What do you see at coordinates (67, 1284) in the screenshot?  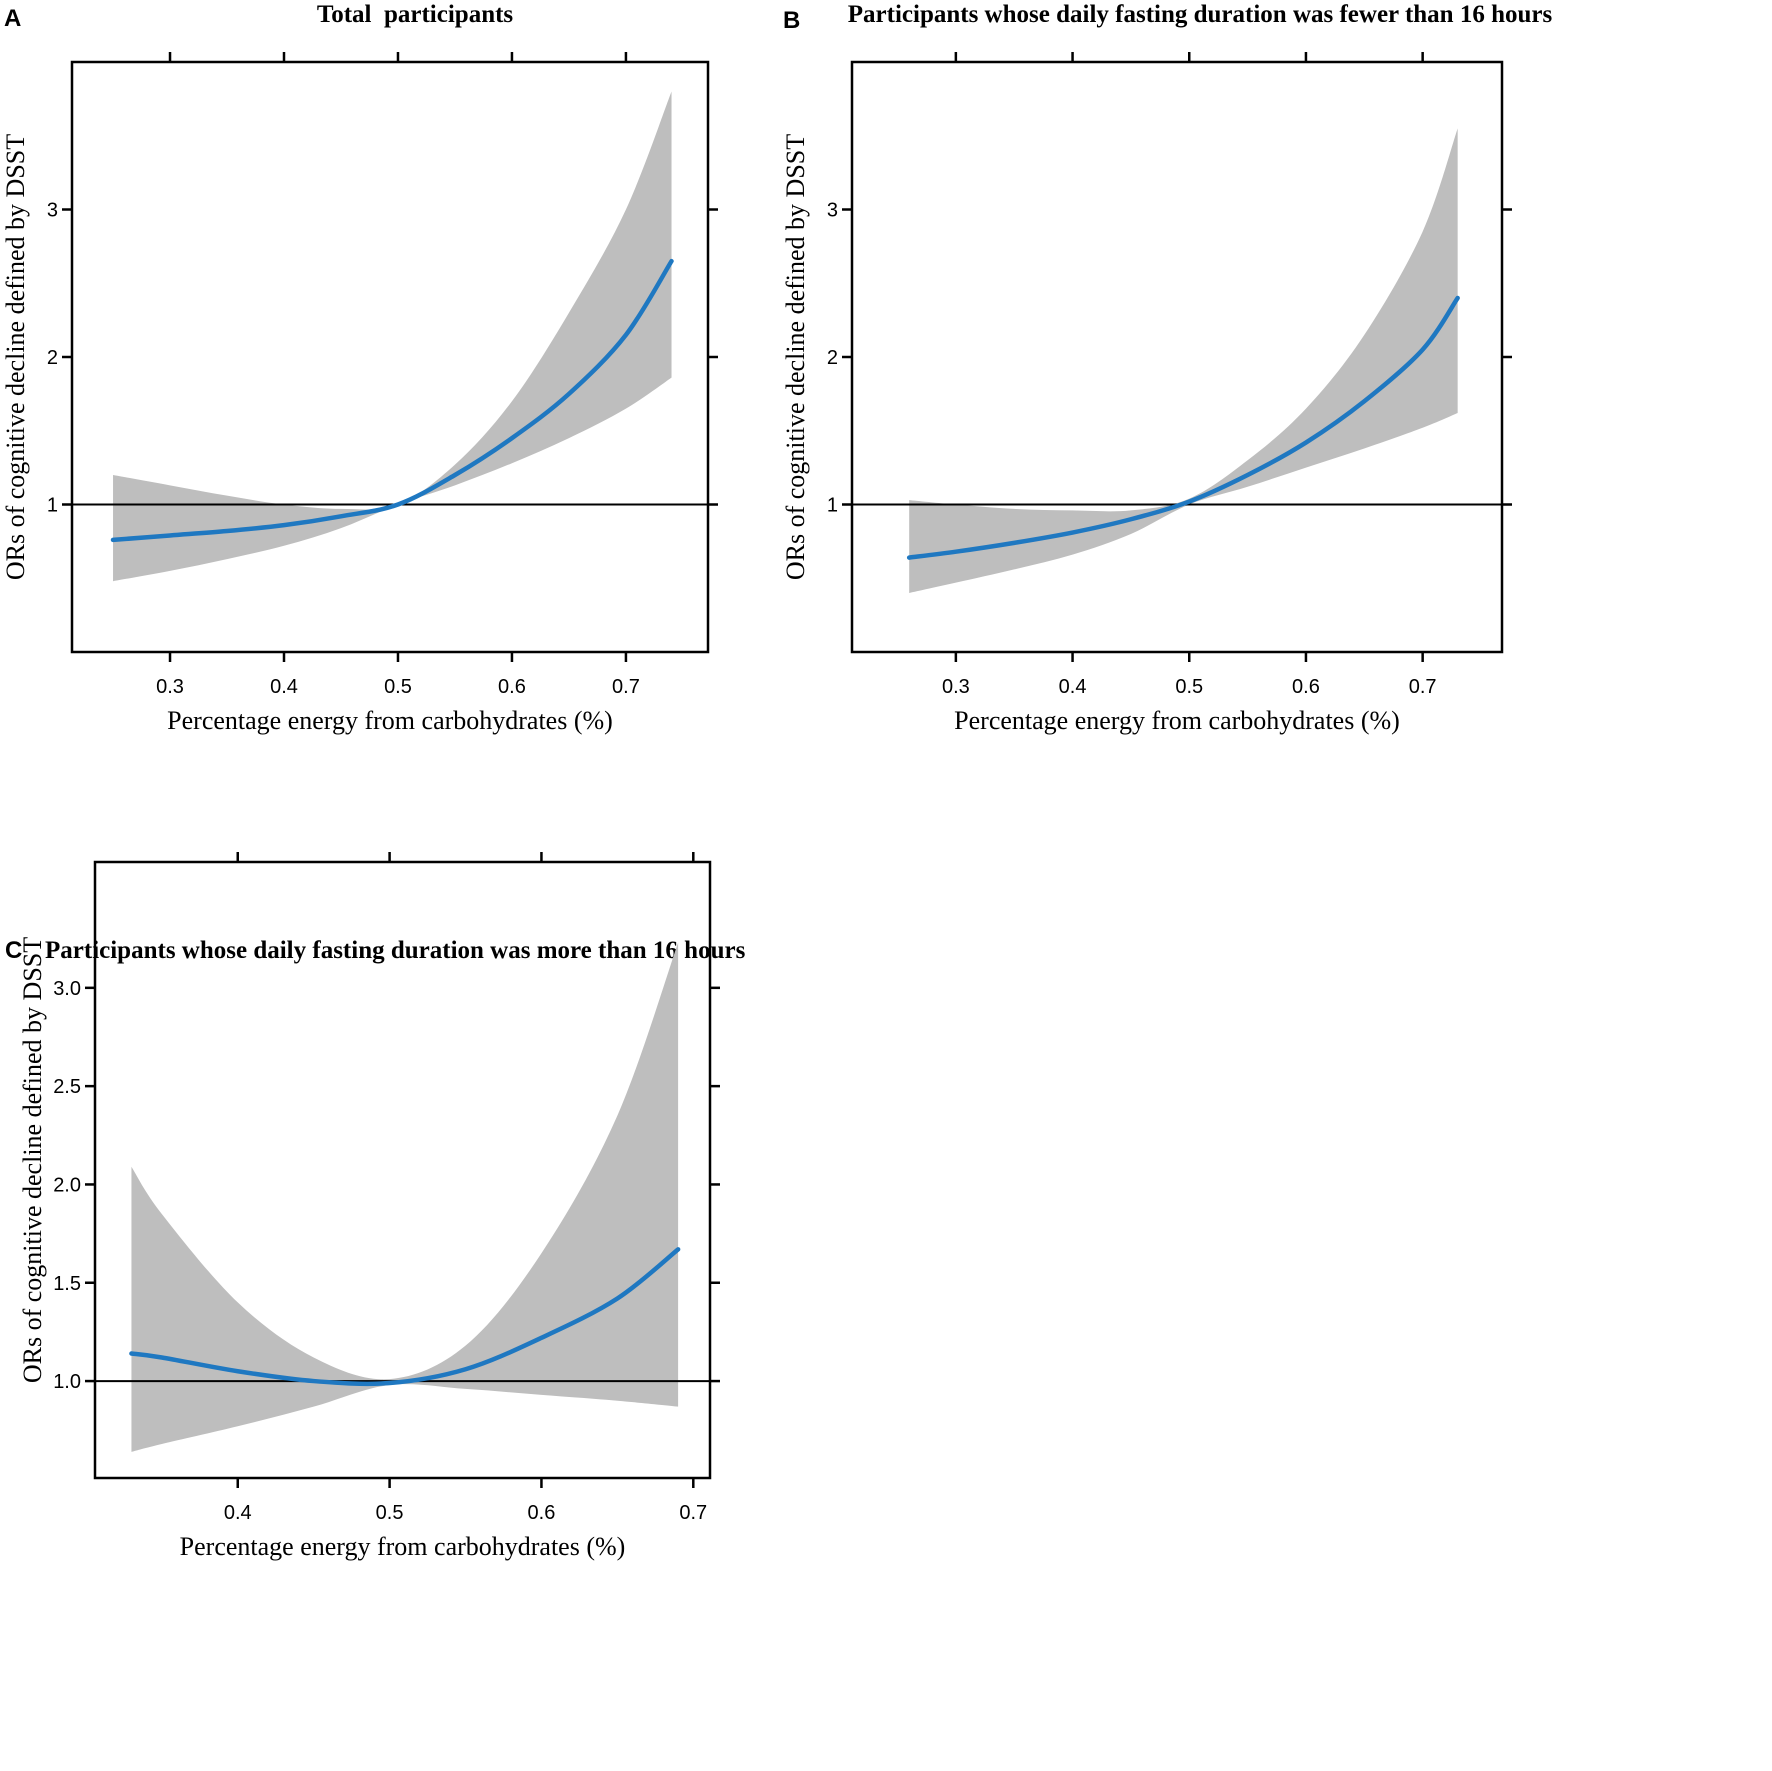 I see `y-tick-label: 1.5` at bounding box center [67, 1284].